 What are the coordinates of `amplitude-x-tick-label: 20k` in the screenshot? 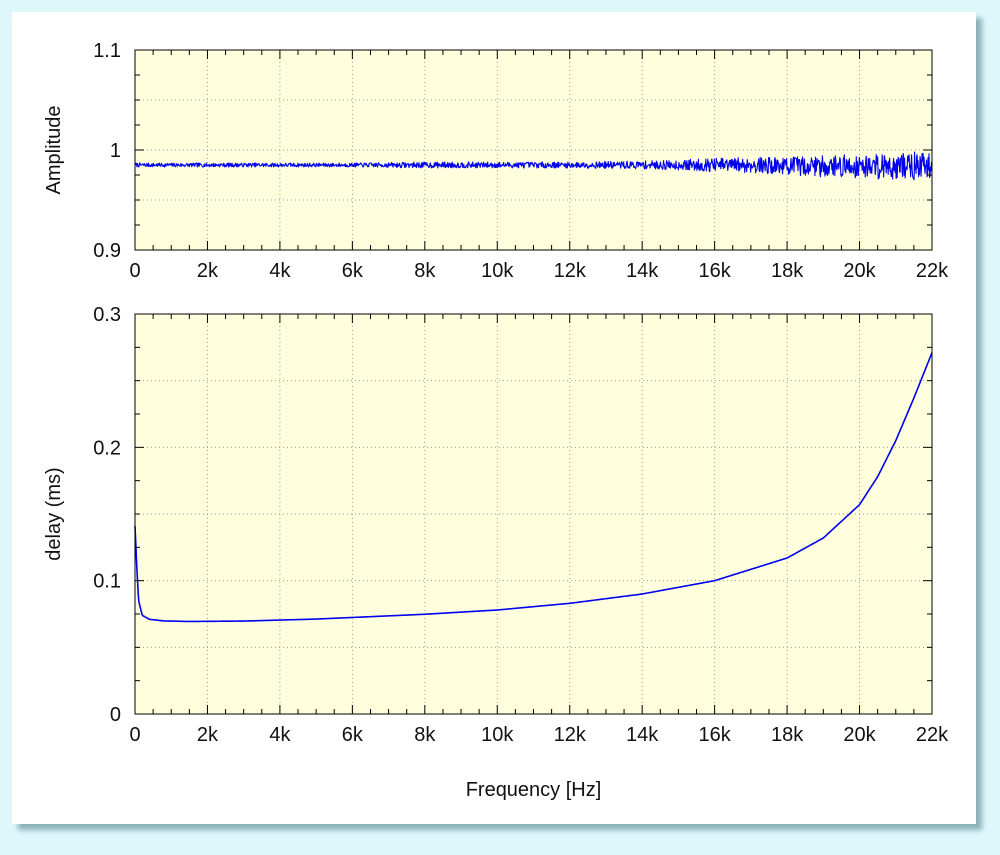 It's located at (859, 271).